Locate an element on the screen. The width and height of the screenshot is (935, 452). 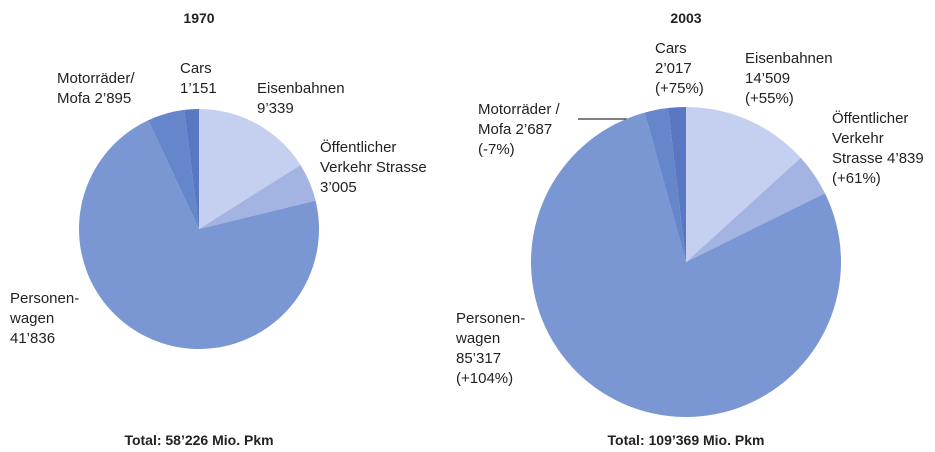
value-label: 4’839 is located at coordinates (905, 158).